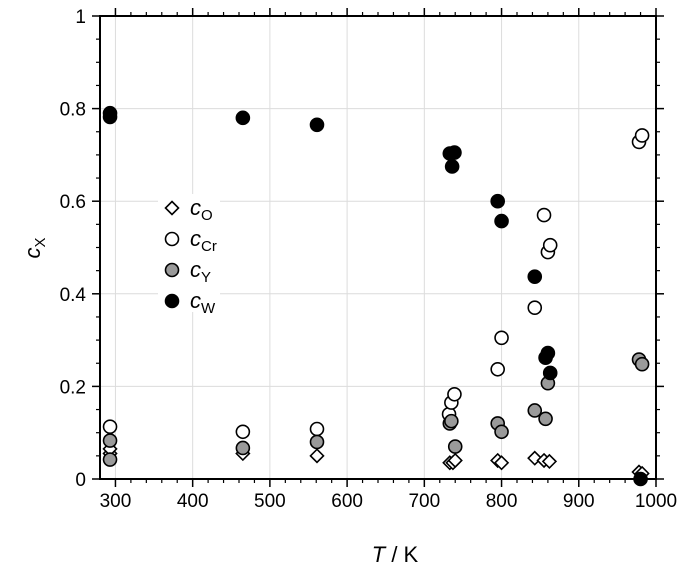  What do you see at coordinates (193, 501) in the screenshot?
I see `x-tick-label: 400` at bounding box center [193, 501].